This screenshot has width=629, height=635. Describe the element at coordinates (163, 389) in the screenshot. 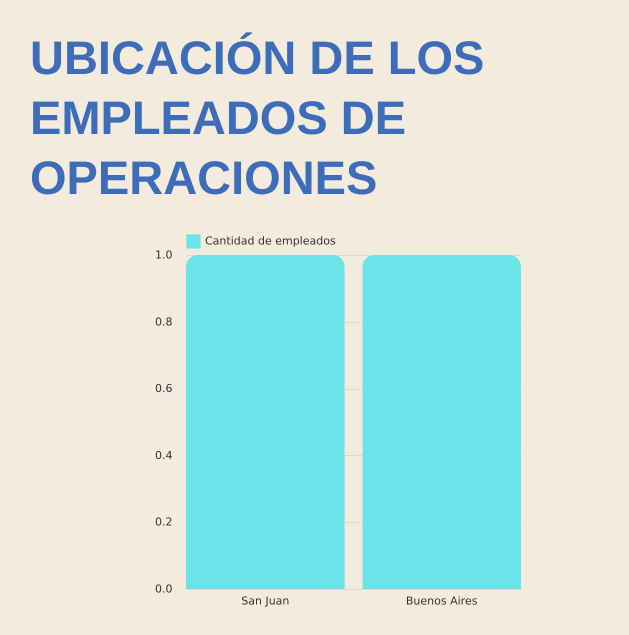

I see `y-tick-label: 0.6` at that location.